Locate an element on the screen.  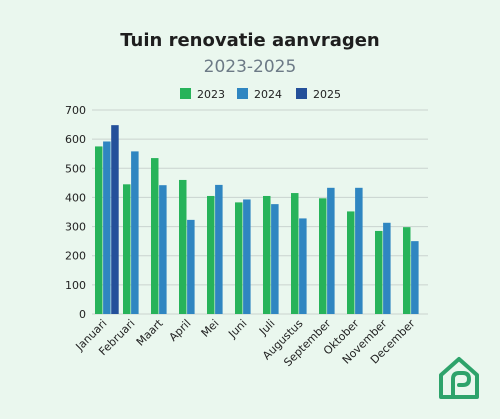
bar-2023-september is located at coordinates (323, 256).